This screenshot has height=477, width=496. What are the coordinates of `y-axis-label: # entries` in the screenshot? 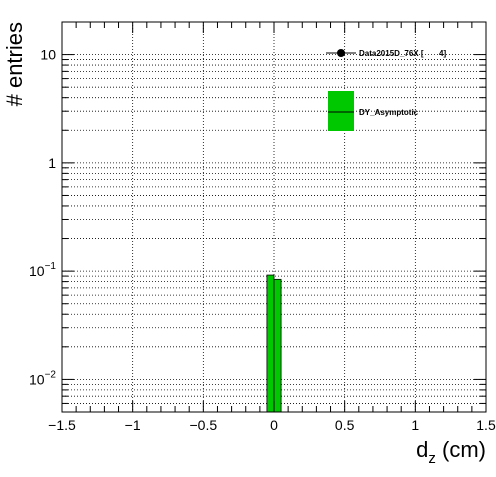 It's located at (14, 64).